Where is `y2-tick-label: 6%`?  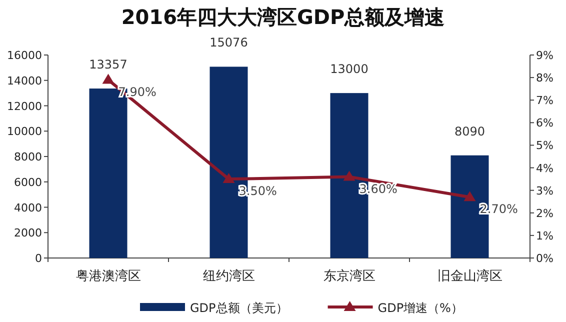 y2-tick-label: 6% is located at coordinates (545, 123).